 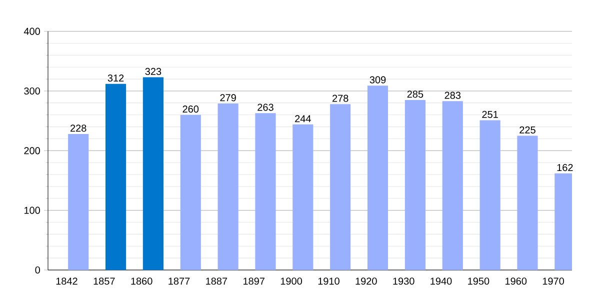 I want to click on x-tick-label: 1860, so click(x=141, y=281).